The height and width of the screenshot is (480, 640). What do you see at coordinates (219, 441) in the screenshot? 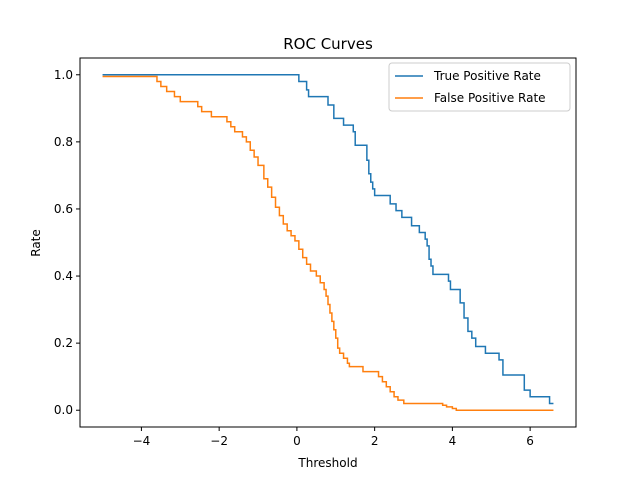
I see `x-tick-label: −2` at bounding box center [219, 441].